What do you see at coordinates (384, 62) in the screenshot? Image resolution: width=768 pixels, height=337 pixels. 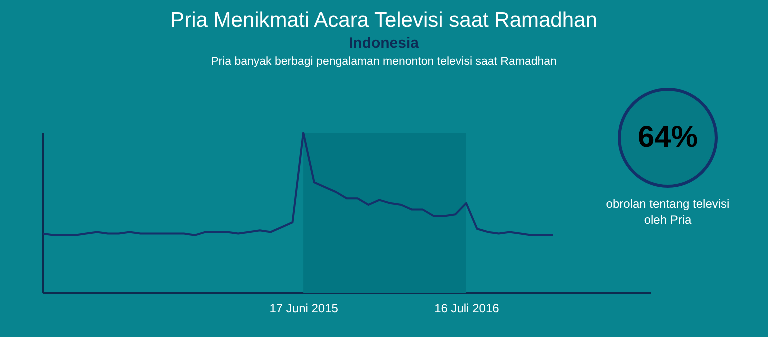 I see `text: Pria banyak berbagi pengalaman menonton televisi saat Ramadhan` at bounding box center [384, 62].